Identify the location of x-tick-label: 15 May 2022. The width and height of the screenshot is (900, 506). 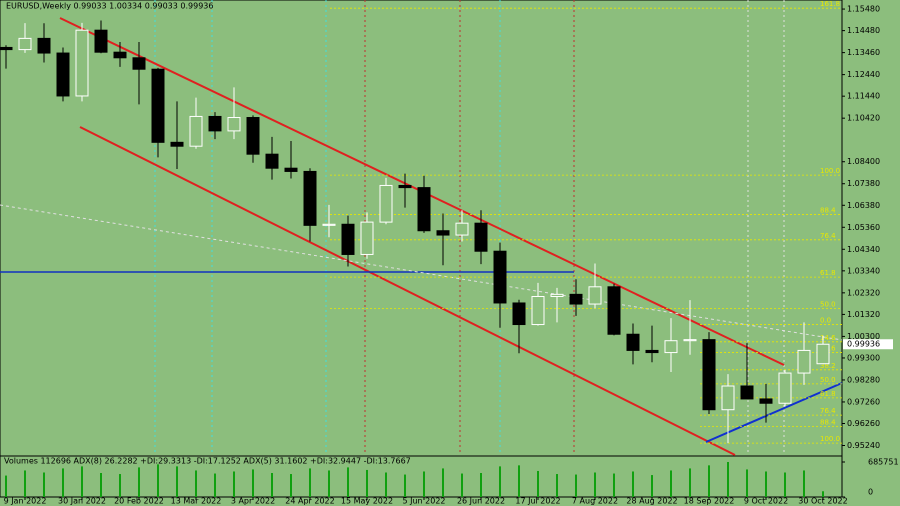
(367, 501).